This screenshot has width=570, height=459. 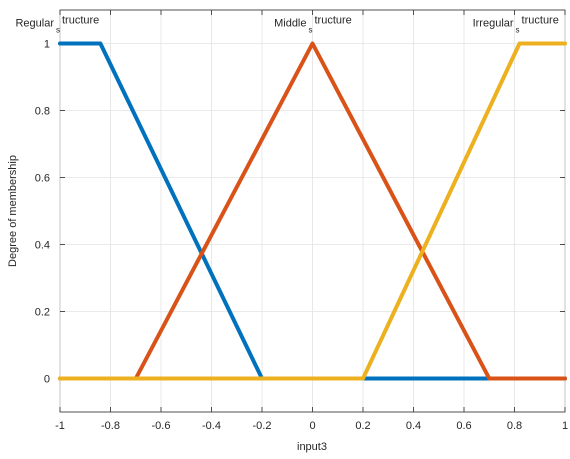 I want to click on x-tick-label: 0.6, so click(x=463, y=426).